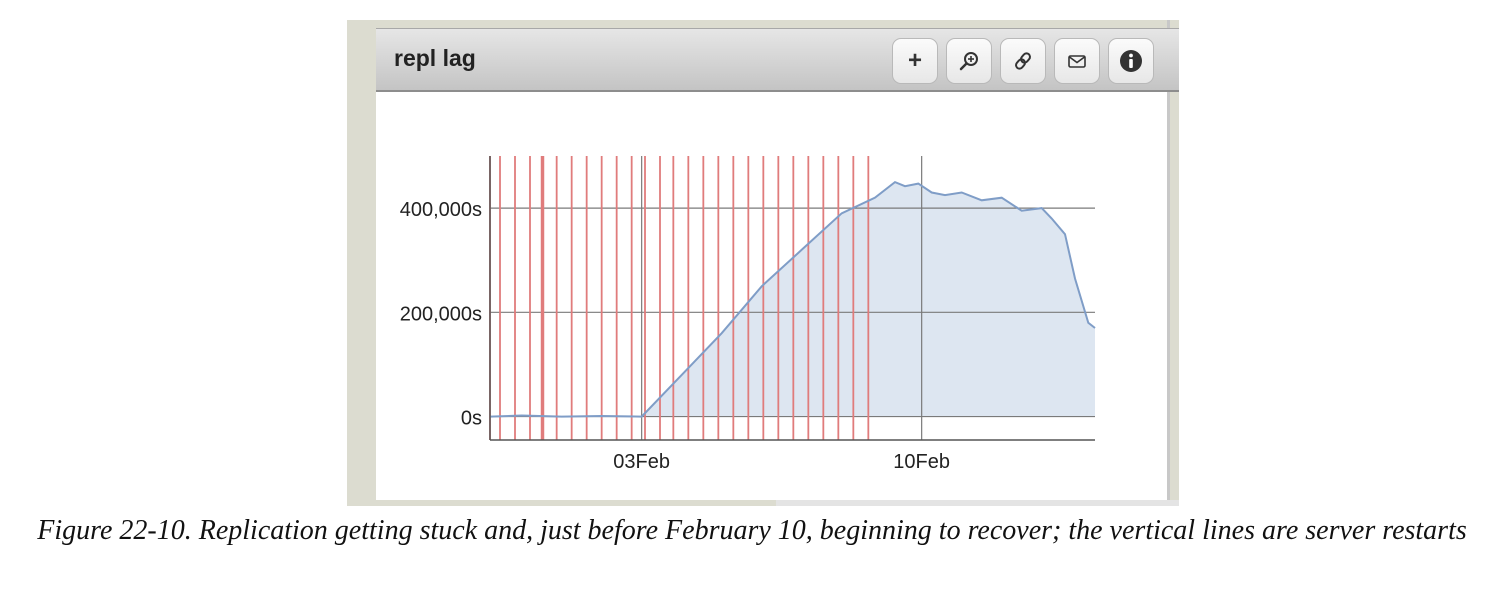 This screenshot has width=1504, height=602. What do you see at coordinates (921, 462) in the screenshot?
I see `x-tick-label: 10Feb` at bounding box center [921, 462].